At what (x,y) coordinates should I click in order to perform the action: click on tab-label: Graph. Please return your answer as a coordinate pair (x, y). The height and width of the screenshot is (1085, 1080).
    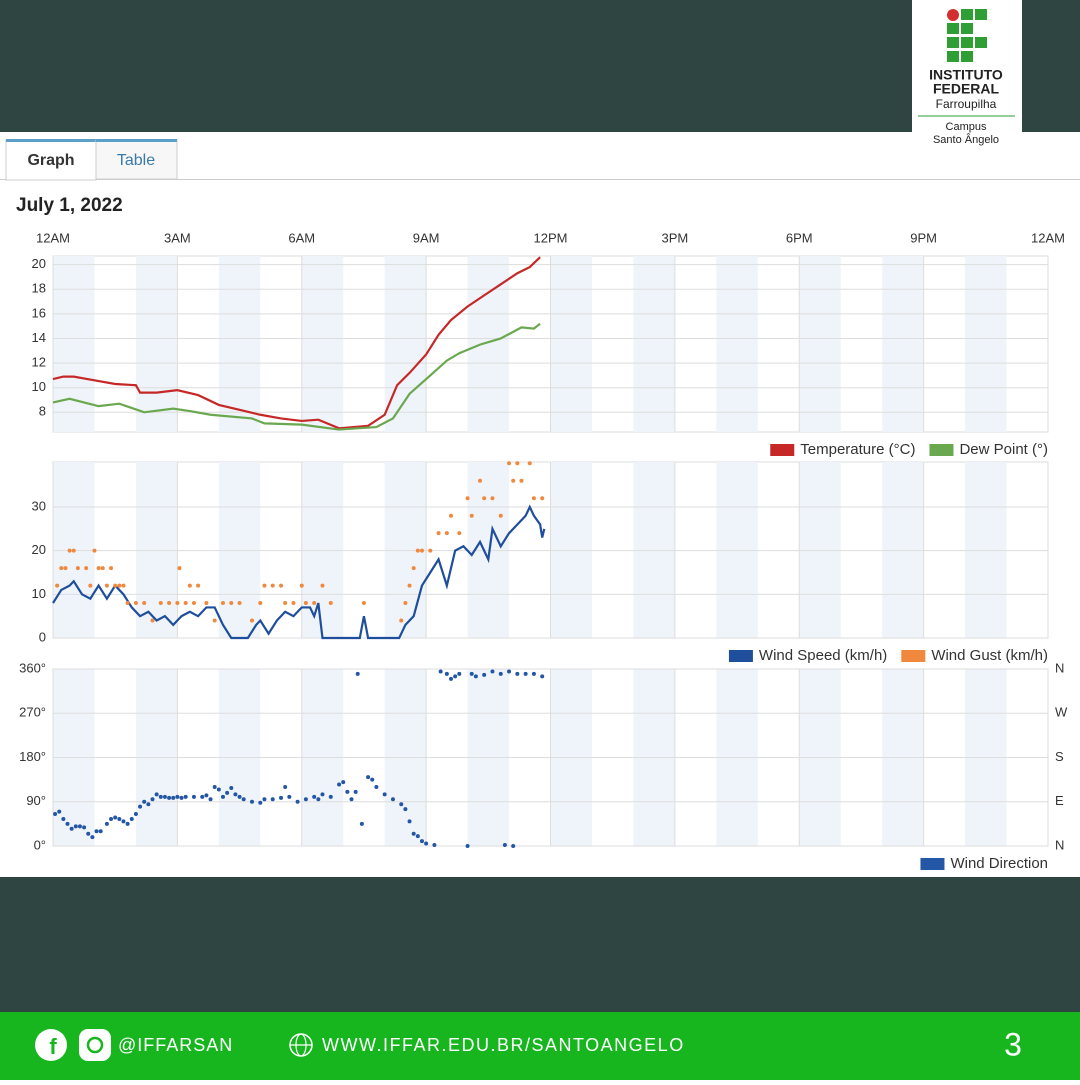
    Looking at the image, I should click on (50, 160).